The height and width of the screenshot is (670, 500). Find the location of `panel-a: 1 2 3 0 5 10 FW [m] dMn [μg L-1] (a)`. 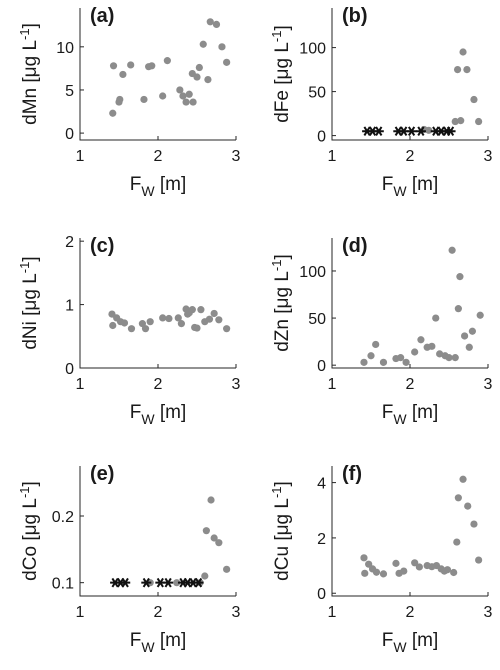

panel-a: 1 2 3 0 5 10 FW [m] dMn [μg L-1] (a) is located at coordinates (129, 102).